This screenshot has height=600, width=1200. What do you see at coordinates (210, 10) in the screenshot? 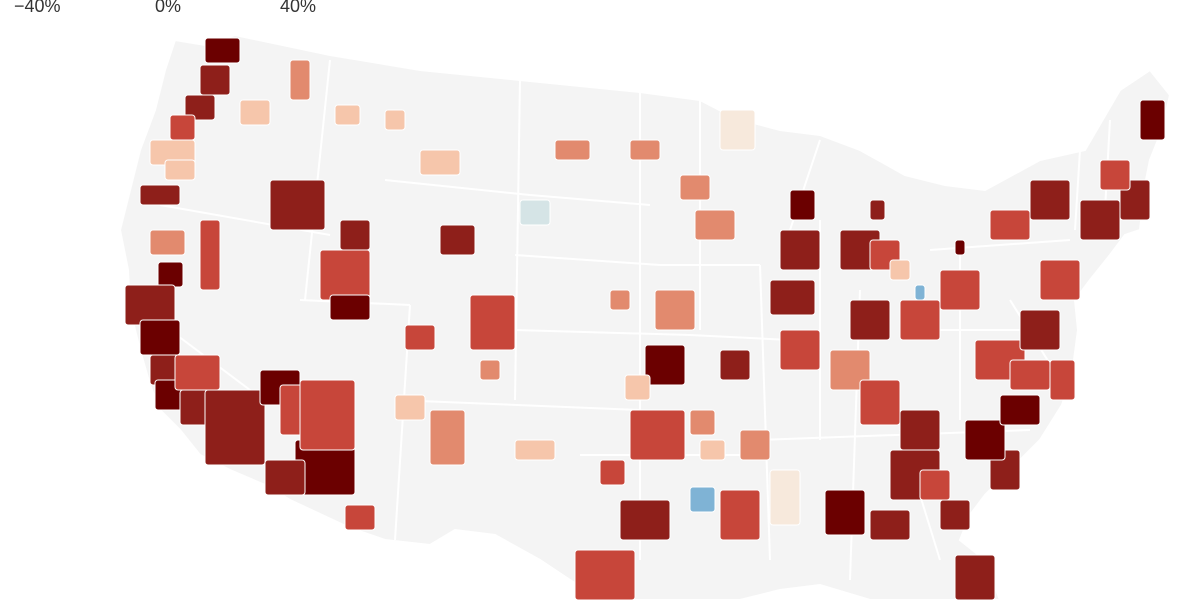
I see `map-legend: −40% 0% 40%` at bounding box center [210, 10].